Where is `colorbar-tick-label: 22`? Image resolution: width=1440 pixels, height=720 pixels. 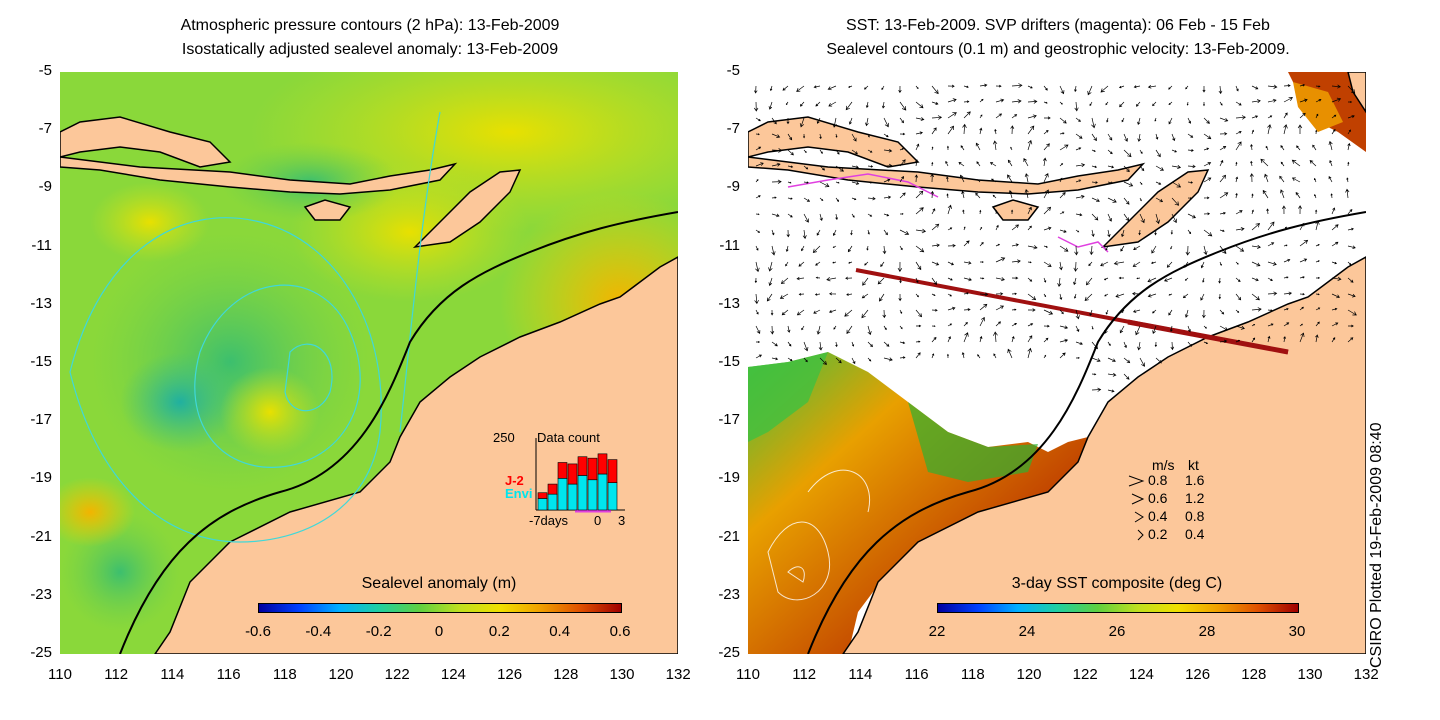
colorbar-tick-label: 22 is located at coordinates (937, 631).